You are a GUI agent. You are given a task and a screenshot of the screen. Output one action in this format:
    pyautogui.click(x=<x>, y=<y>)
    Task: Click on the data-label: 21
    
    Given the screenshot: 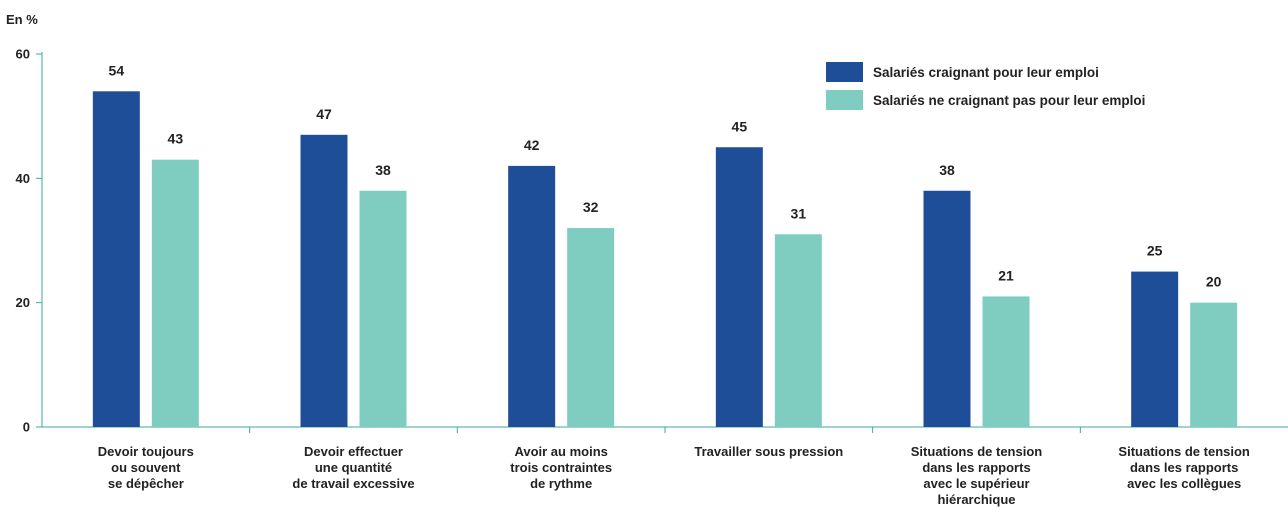 What is the action you would take?
    pyautogui.click(x=1006, y=275)
    